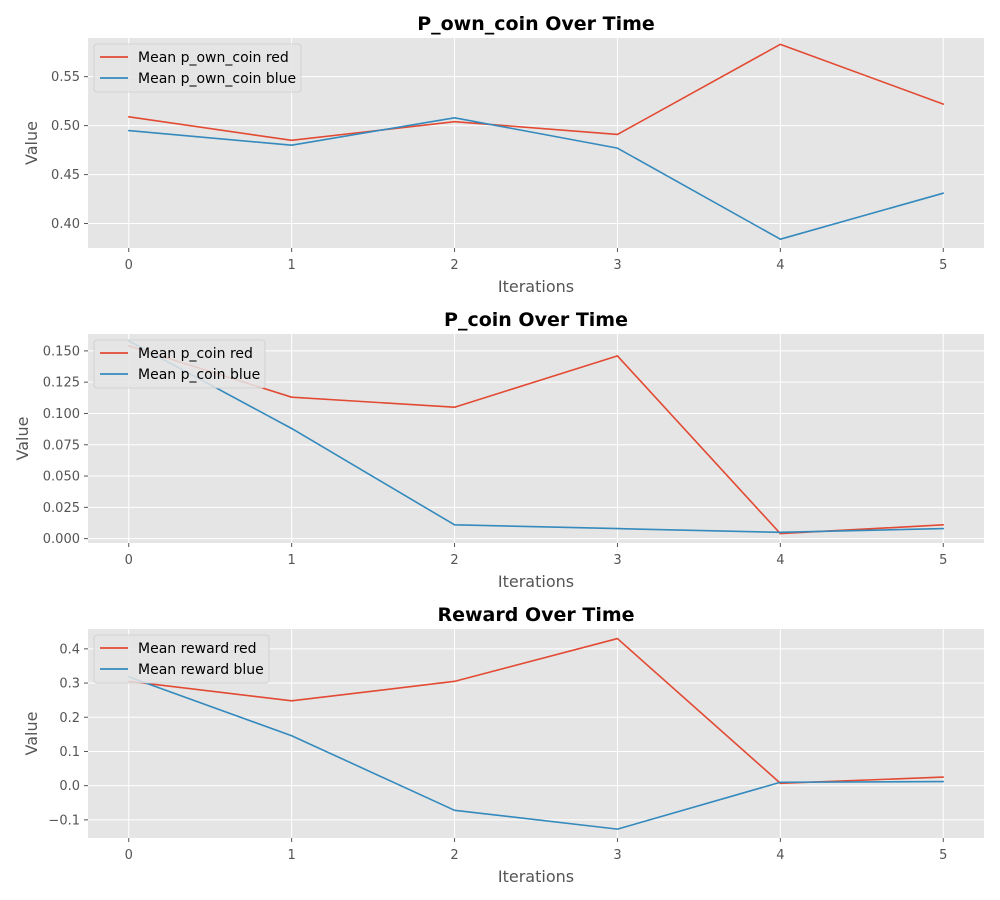  What do you see at coordinates (65, 224) in the screenshot?
I see `y-tick-label: 0.40` at bounding box center [65, 224].